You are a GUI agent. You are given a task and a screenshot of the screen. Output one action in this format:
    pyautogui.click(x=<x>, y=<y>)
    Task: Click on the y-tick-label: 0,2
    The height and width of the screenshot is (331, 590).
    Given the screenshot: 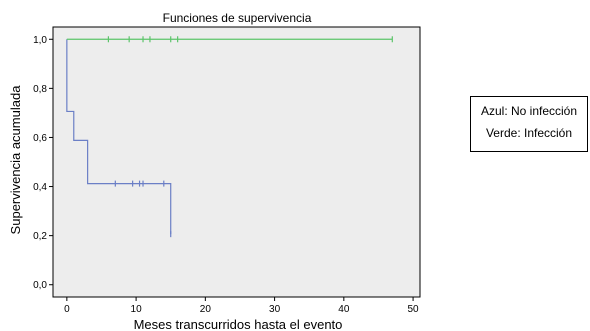 What is the action you would take?
    pyautogui.click(x=40, y=236)
    